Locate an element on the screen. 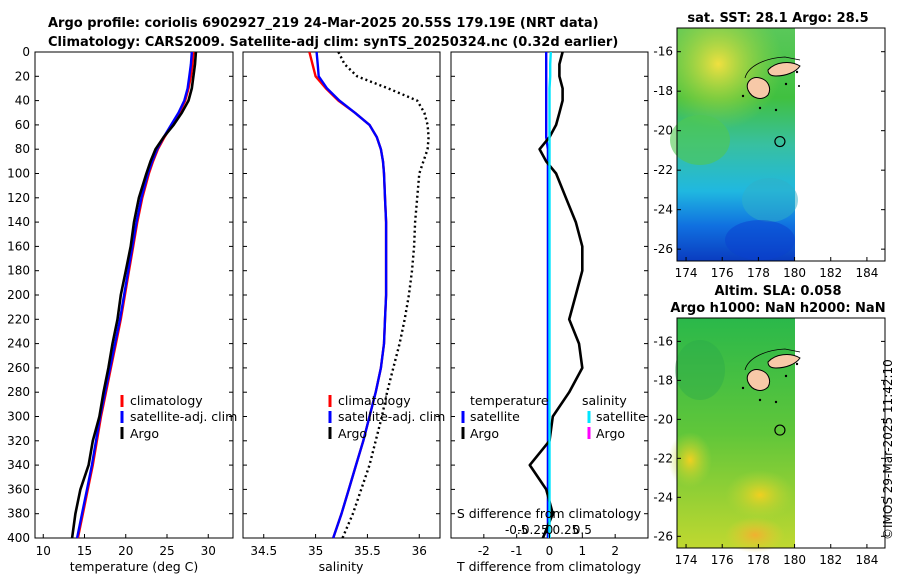  x-tick-label: 30 is located at coordinates (208, 551).